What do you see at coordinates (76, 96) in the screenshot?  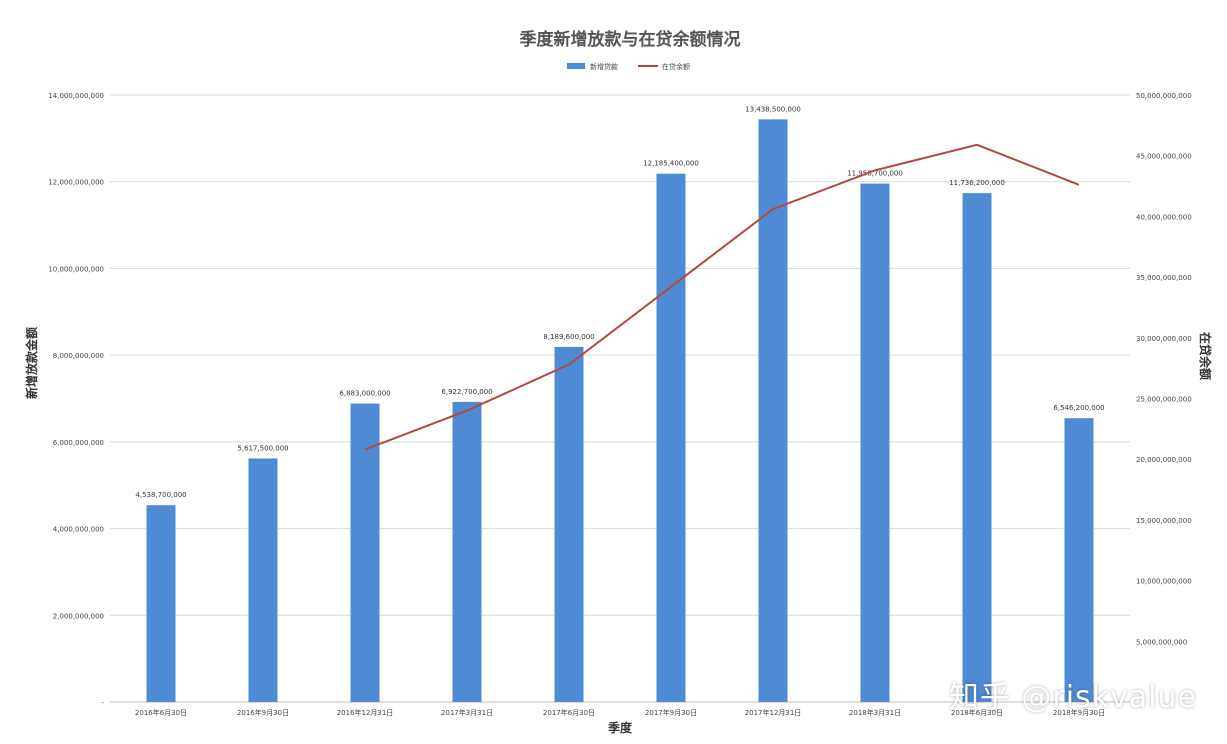 I see `y-tick-label: 14,000,000,000` at bounding box center [76, 96].